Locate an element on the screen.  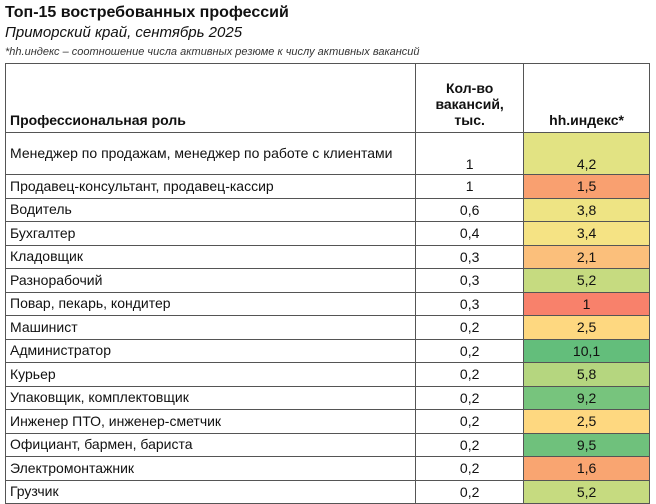
table-row: Повар, пекарь, кондитер 0,3 1 is located at coordinates (327, 303).